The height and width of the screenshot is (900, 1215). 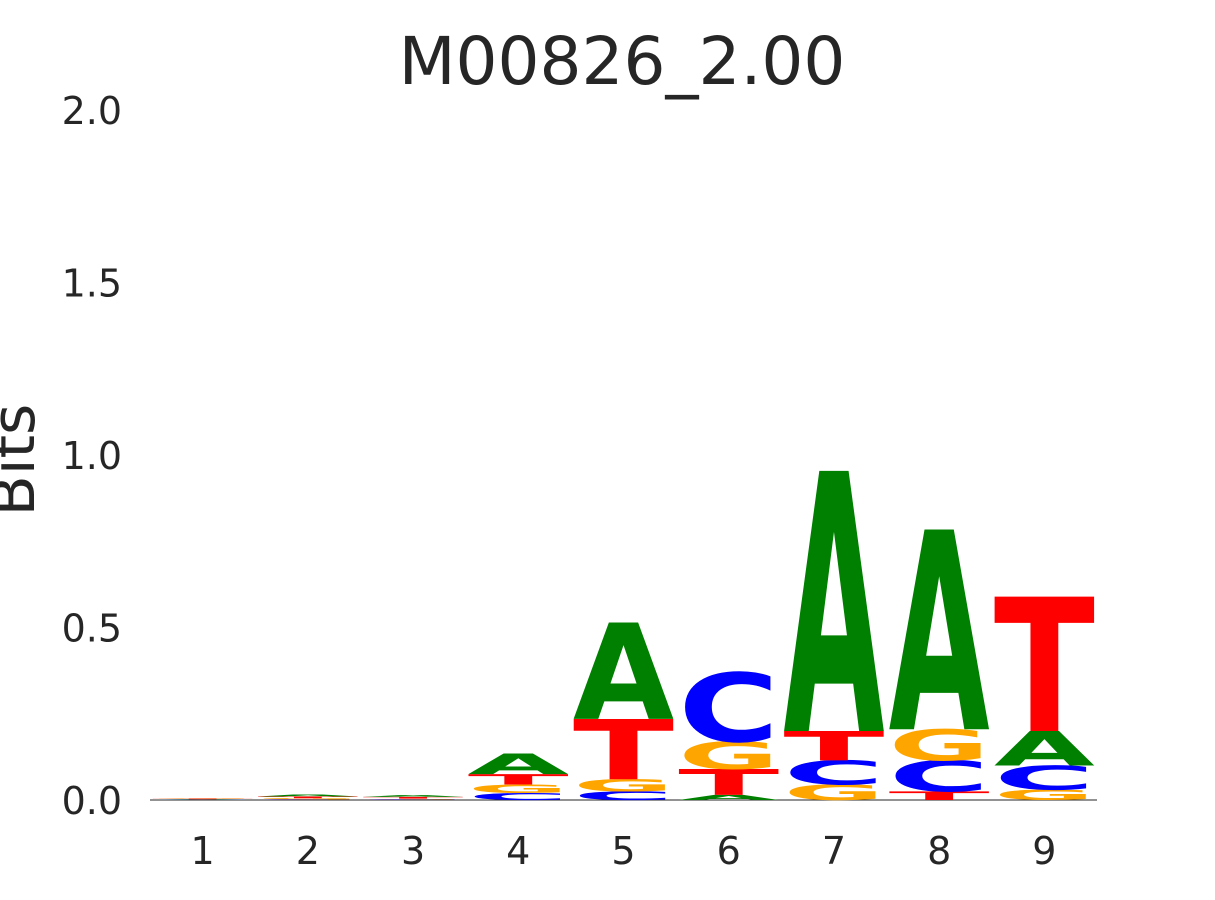 I want to click on x-tick-label: 5, so click(x=623, y=851).